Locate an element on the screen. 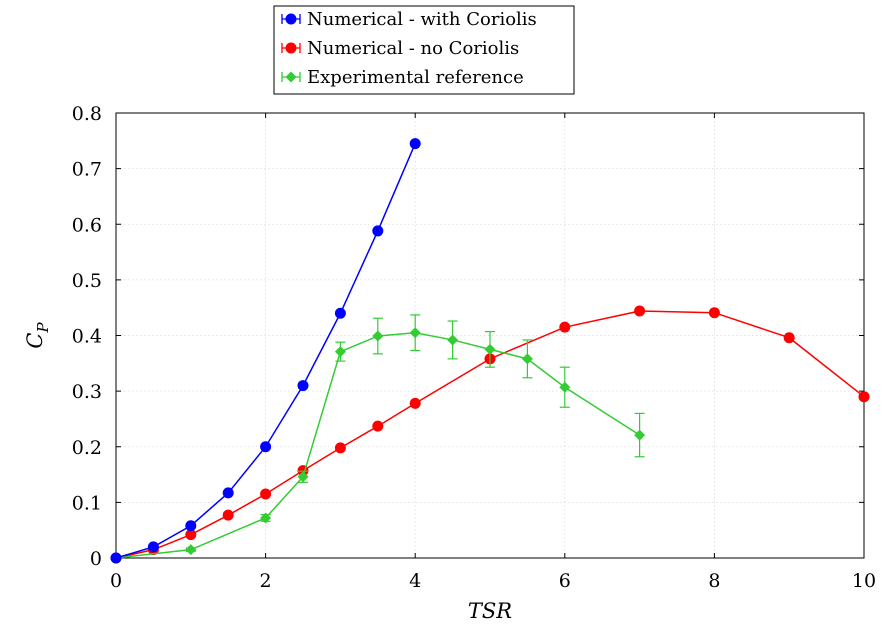  y-tick-label: 0.7 is located at coordinates (87, 170).